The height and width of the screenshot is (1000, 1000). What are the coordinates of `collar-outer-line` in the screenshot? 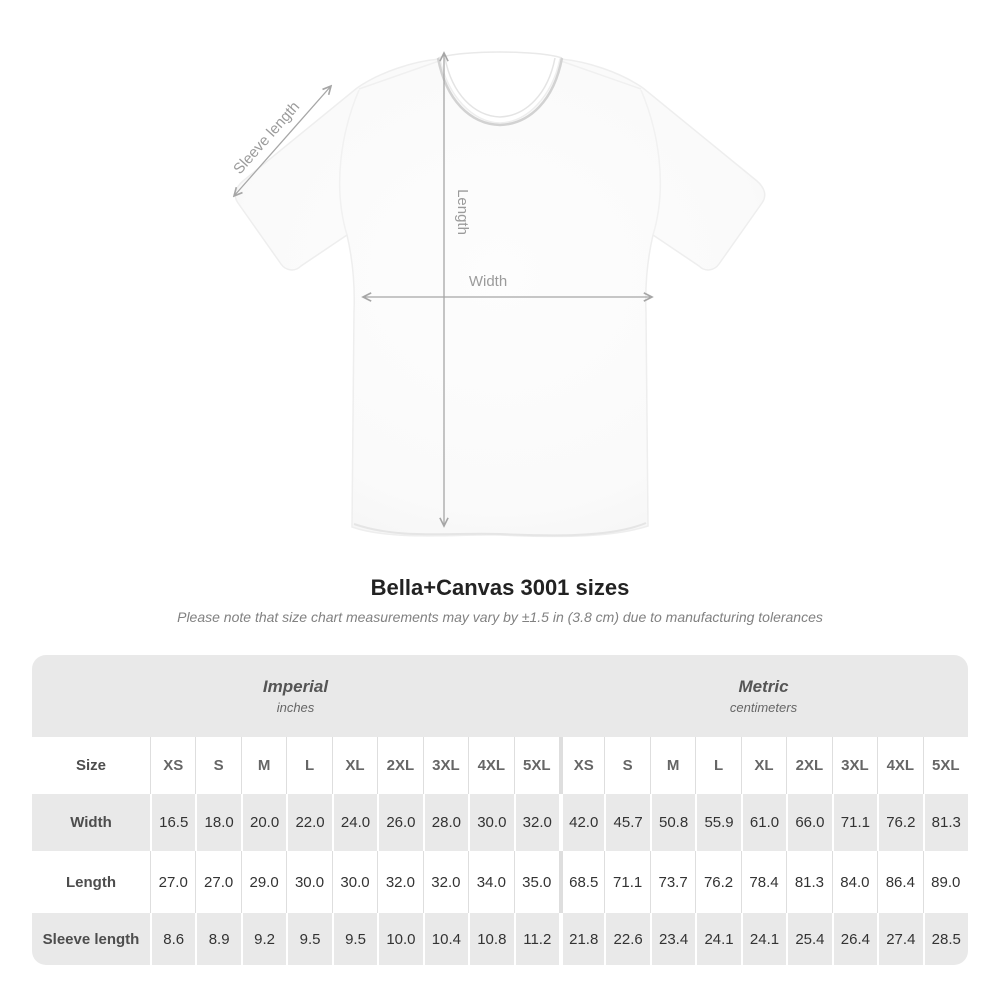 It's located at (500, 92).